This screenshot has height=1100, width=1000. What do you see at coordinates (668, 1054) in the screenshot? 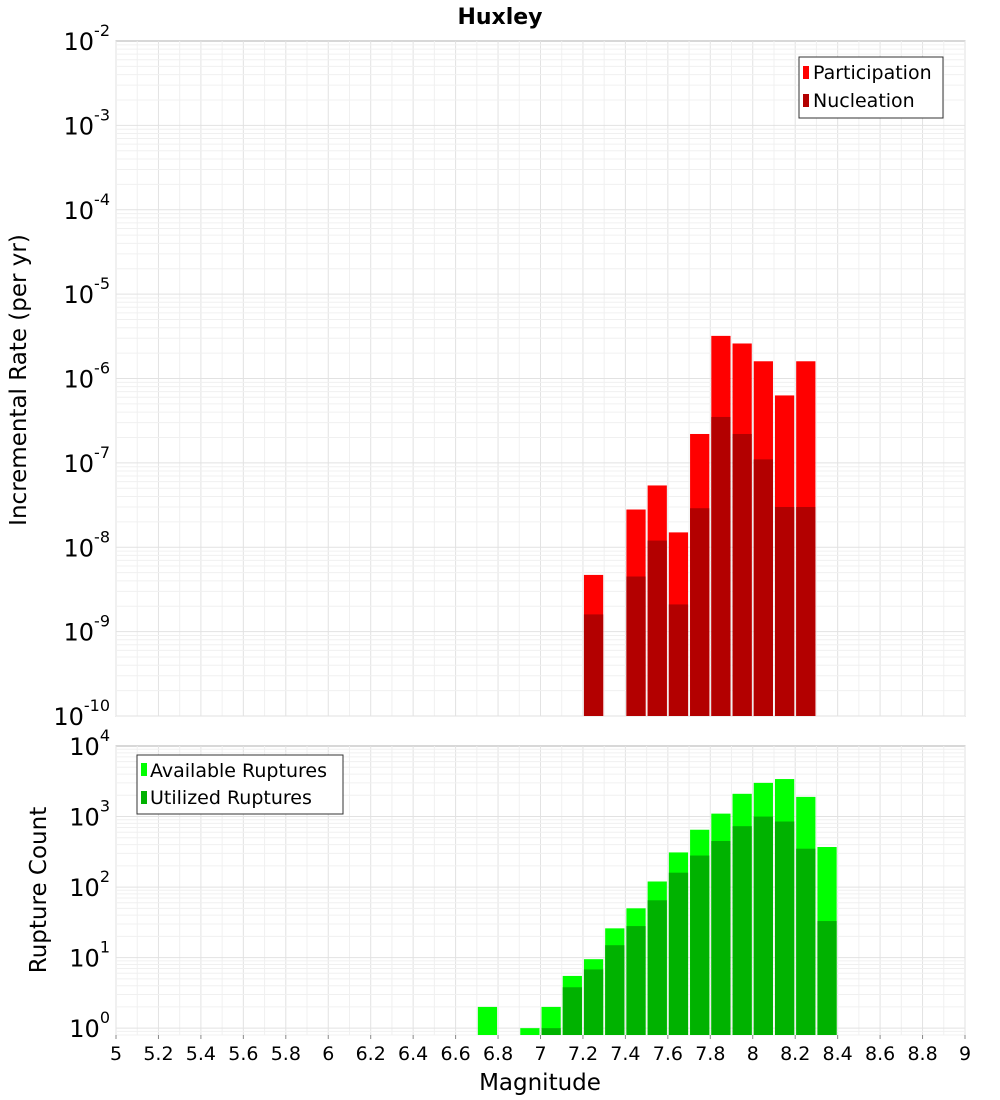
I see `x-tick-label: 7.6` at bounding box center [668, 1054].